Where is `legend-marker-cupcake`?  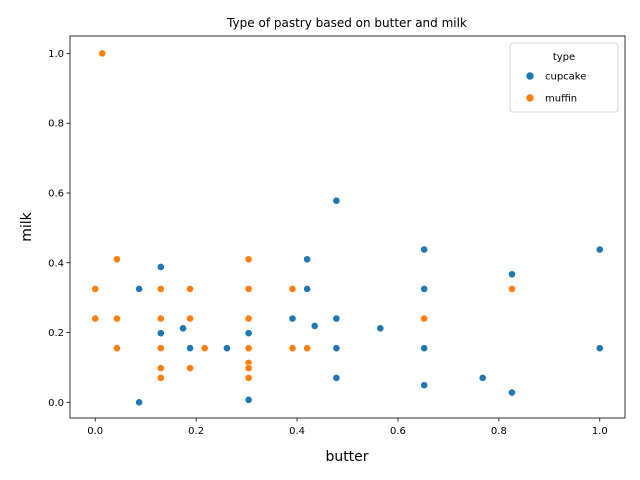 legend-marker-cupcake is located at coordinates (530, 76).